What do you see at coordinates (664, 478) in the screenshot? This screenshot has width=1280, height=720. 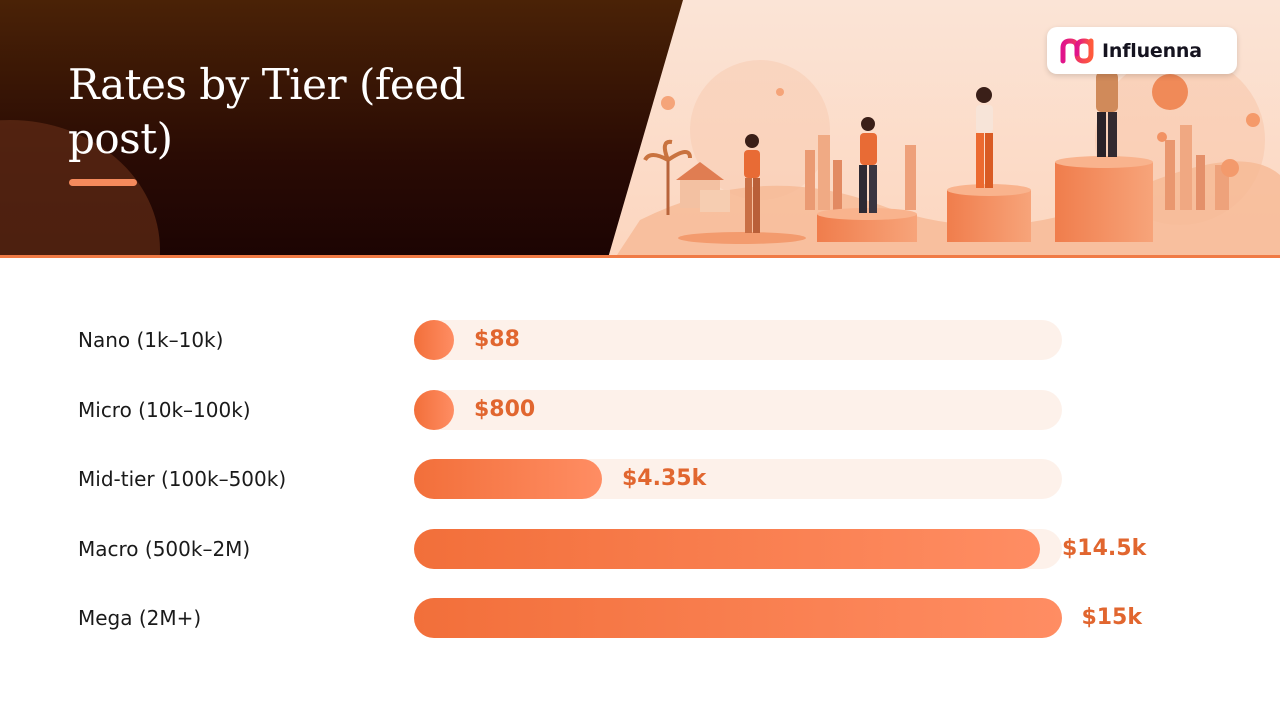 I see `value-label: $4.35k` at bounding box center [664, 478].